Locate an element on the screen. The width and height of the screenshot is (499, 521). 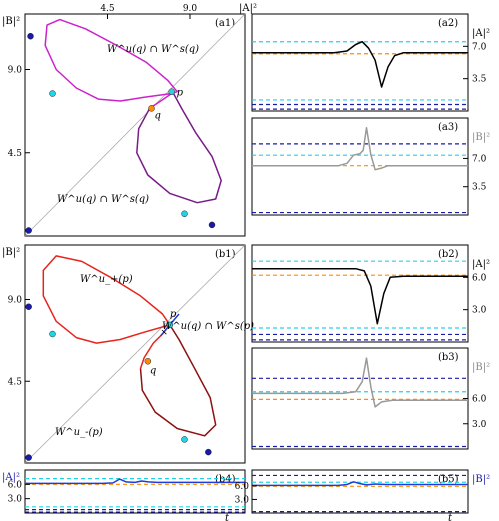
x-axis-label: |A|² is located at coordinates (248, 8).